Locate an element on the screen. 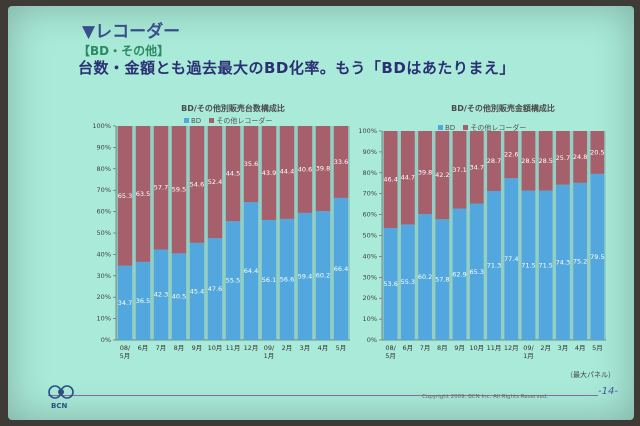 This screenshot has width=640, height=426. units-label-other: 65.3 is located at coordinates (125, 196).